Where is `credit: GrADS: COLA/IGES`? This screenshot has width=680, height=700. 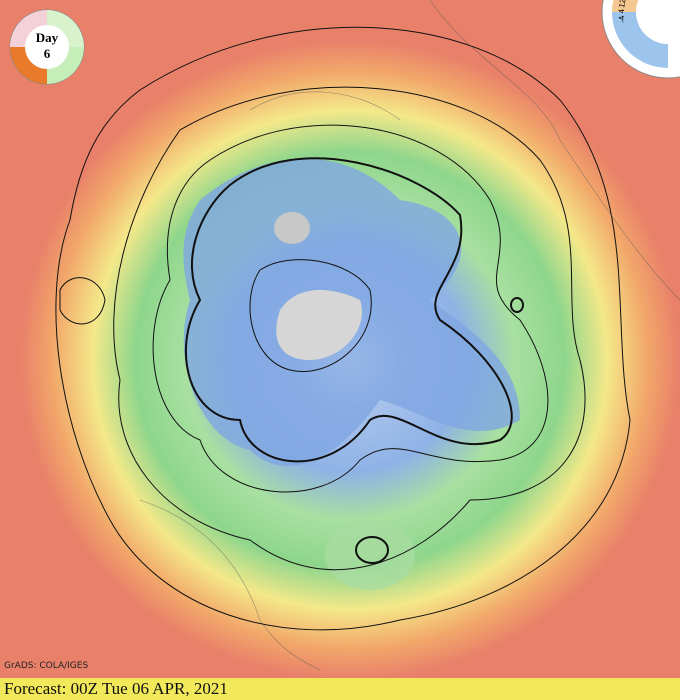 credit: GrADS: COLA/IGES is located at coordinates (46, 666).